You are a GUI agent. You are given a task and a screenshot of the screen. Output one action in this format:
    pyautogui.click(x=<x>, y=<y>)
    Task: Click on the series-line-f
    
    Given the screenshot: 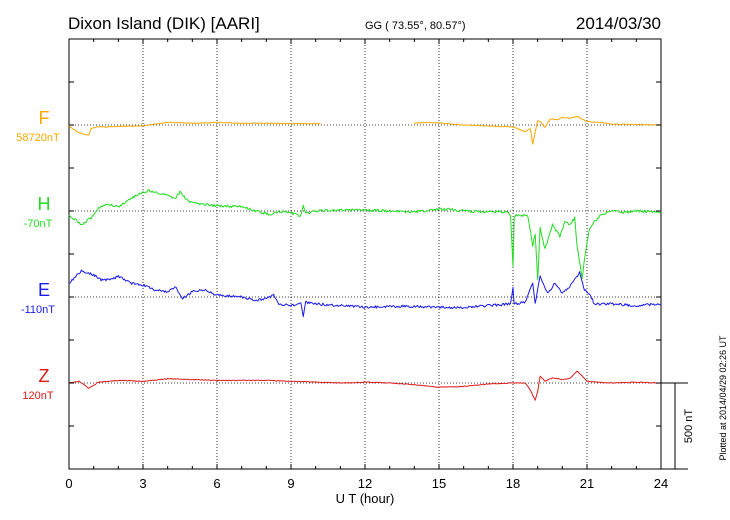 What is the action you would take?
    pyautogui.click(x=365, y=130)
    